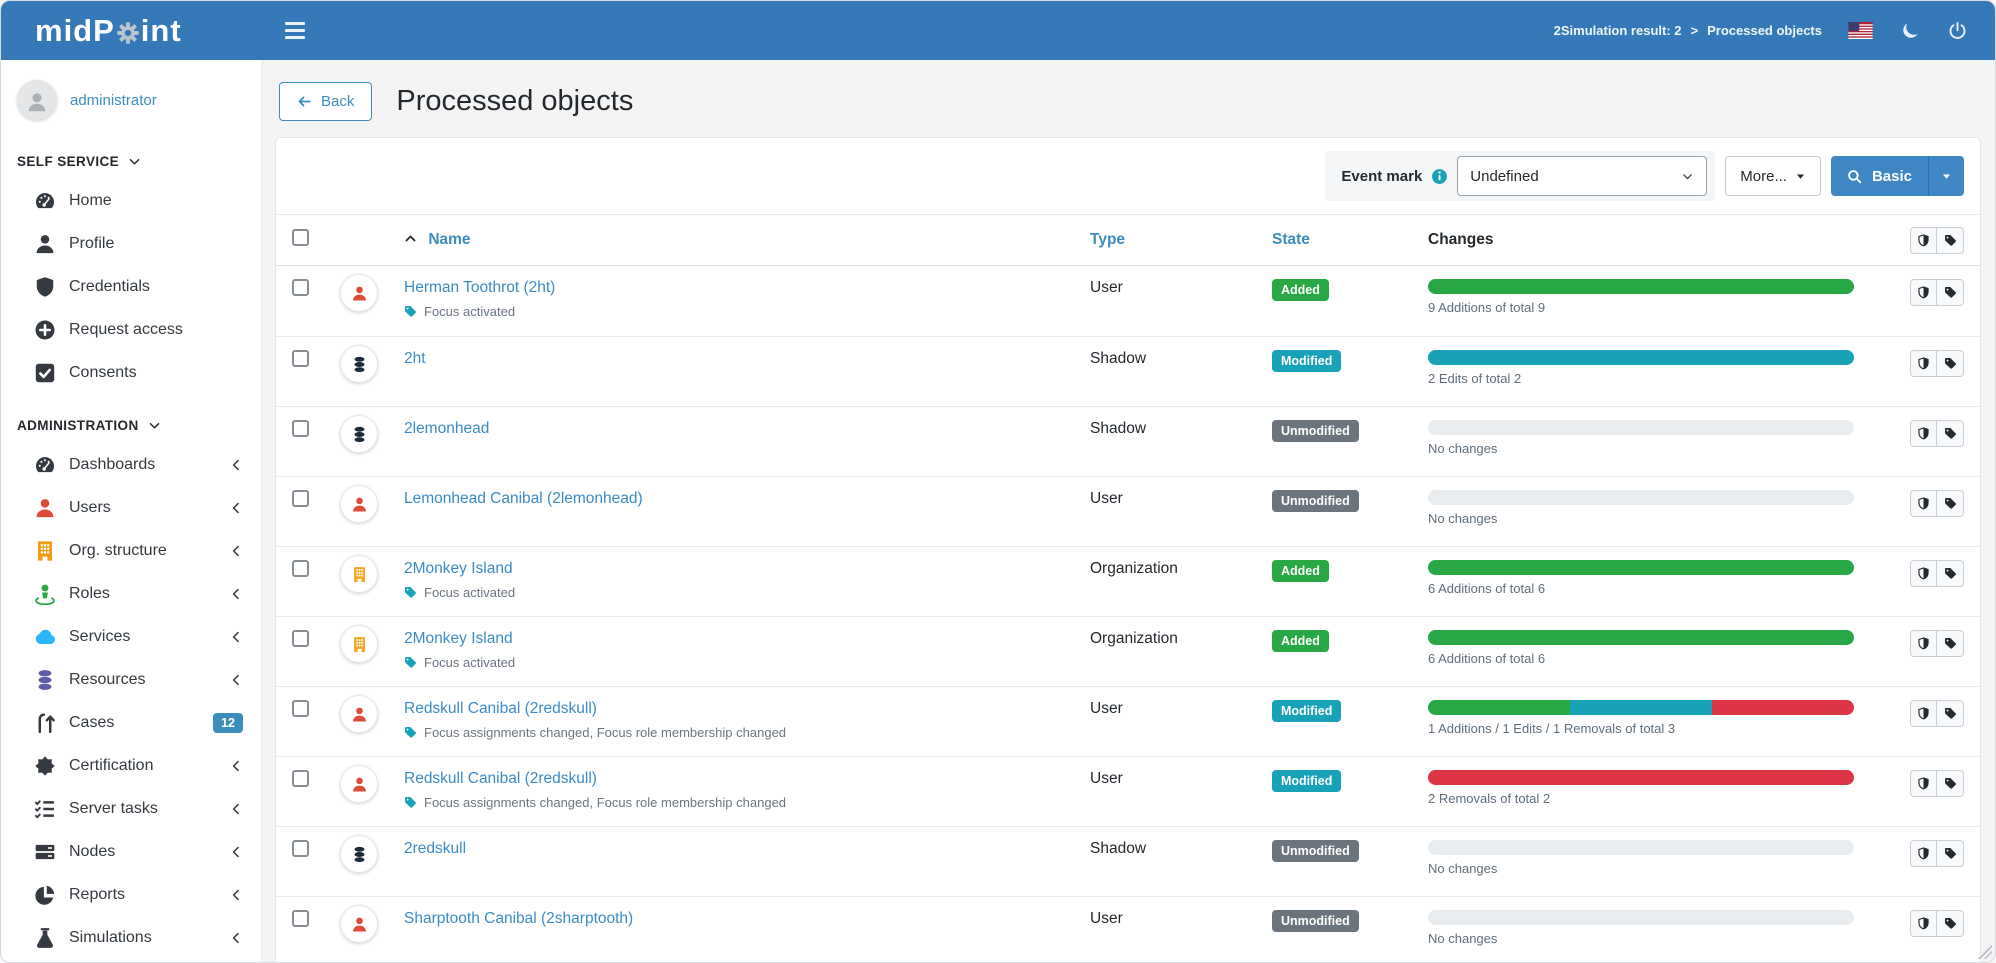  What do you see at coordinates (480, 287) in the screenshot?
I see `object-name-link: Herman Toothrot (2ht)` at bounding box center [480, 287].